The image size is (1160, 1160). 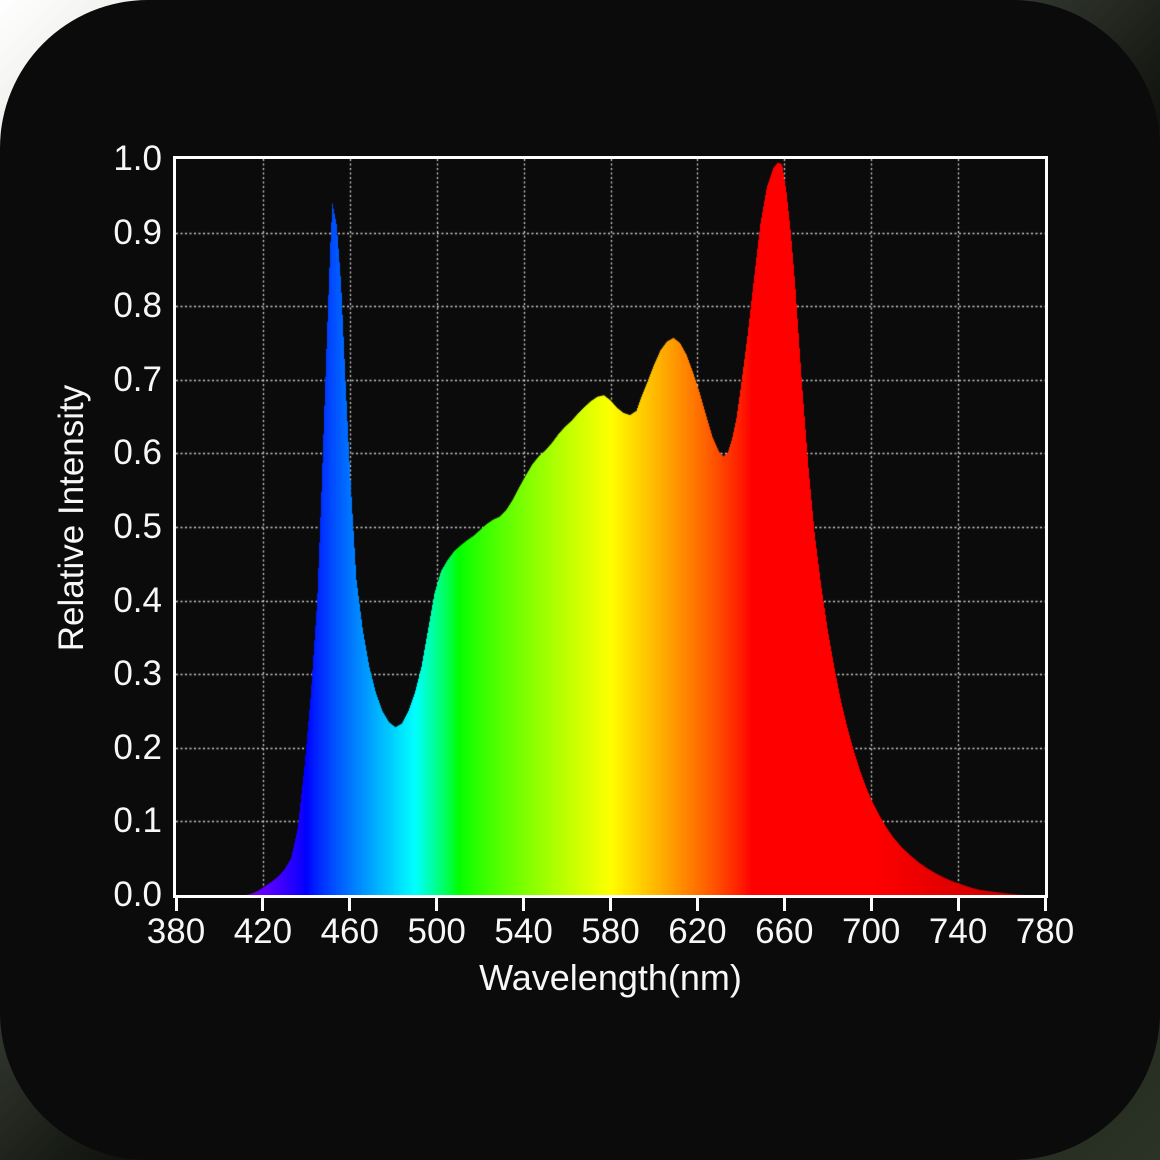 I want to click on y-tick-label: 0.1, so click(x=137, y=821).